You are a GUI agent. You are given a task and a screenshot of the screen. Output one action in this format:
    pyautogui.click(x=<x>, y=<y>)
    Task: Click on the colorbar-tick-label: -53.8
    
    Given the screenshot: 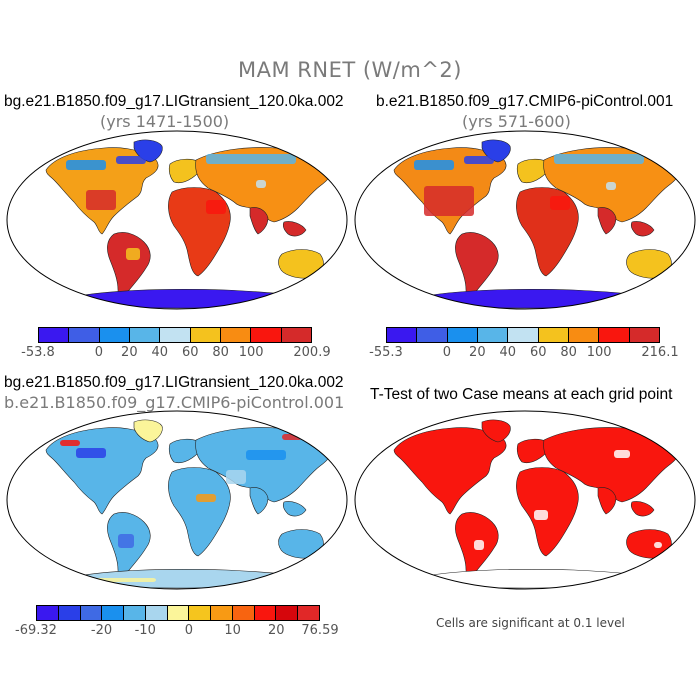 What is the action you would take?
    pyautogui.click(x=38, y=352)
    